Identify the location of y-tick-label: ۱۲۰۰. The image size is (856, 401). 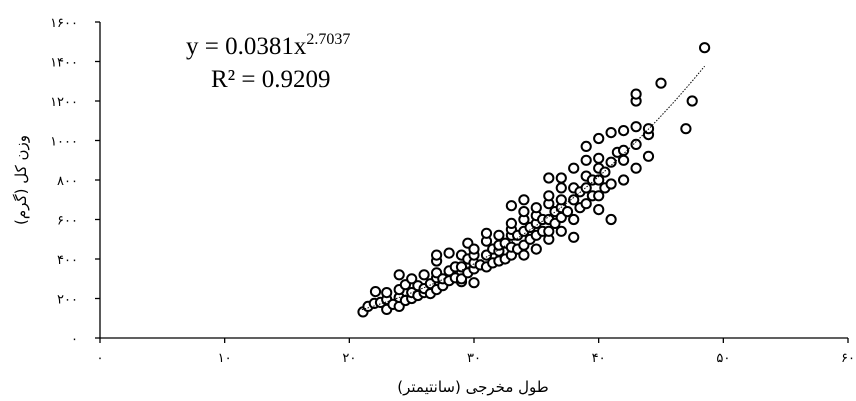
(64, 102).